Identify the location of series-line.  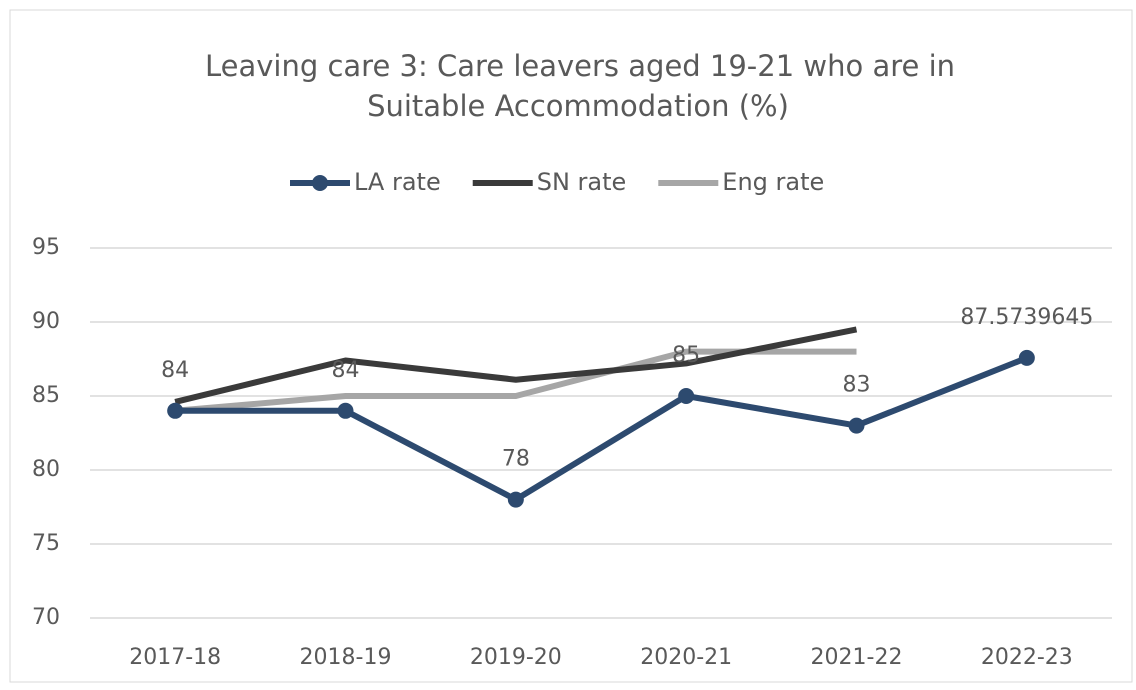
(516, 365).